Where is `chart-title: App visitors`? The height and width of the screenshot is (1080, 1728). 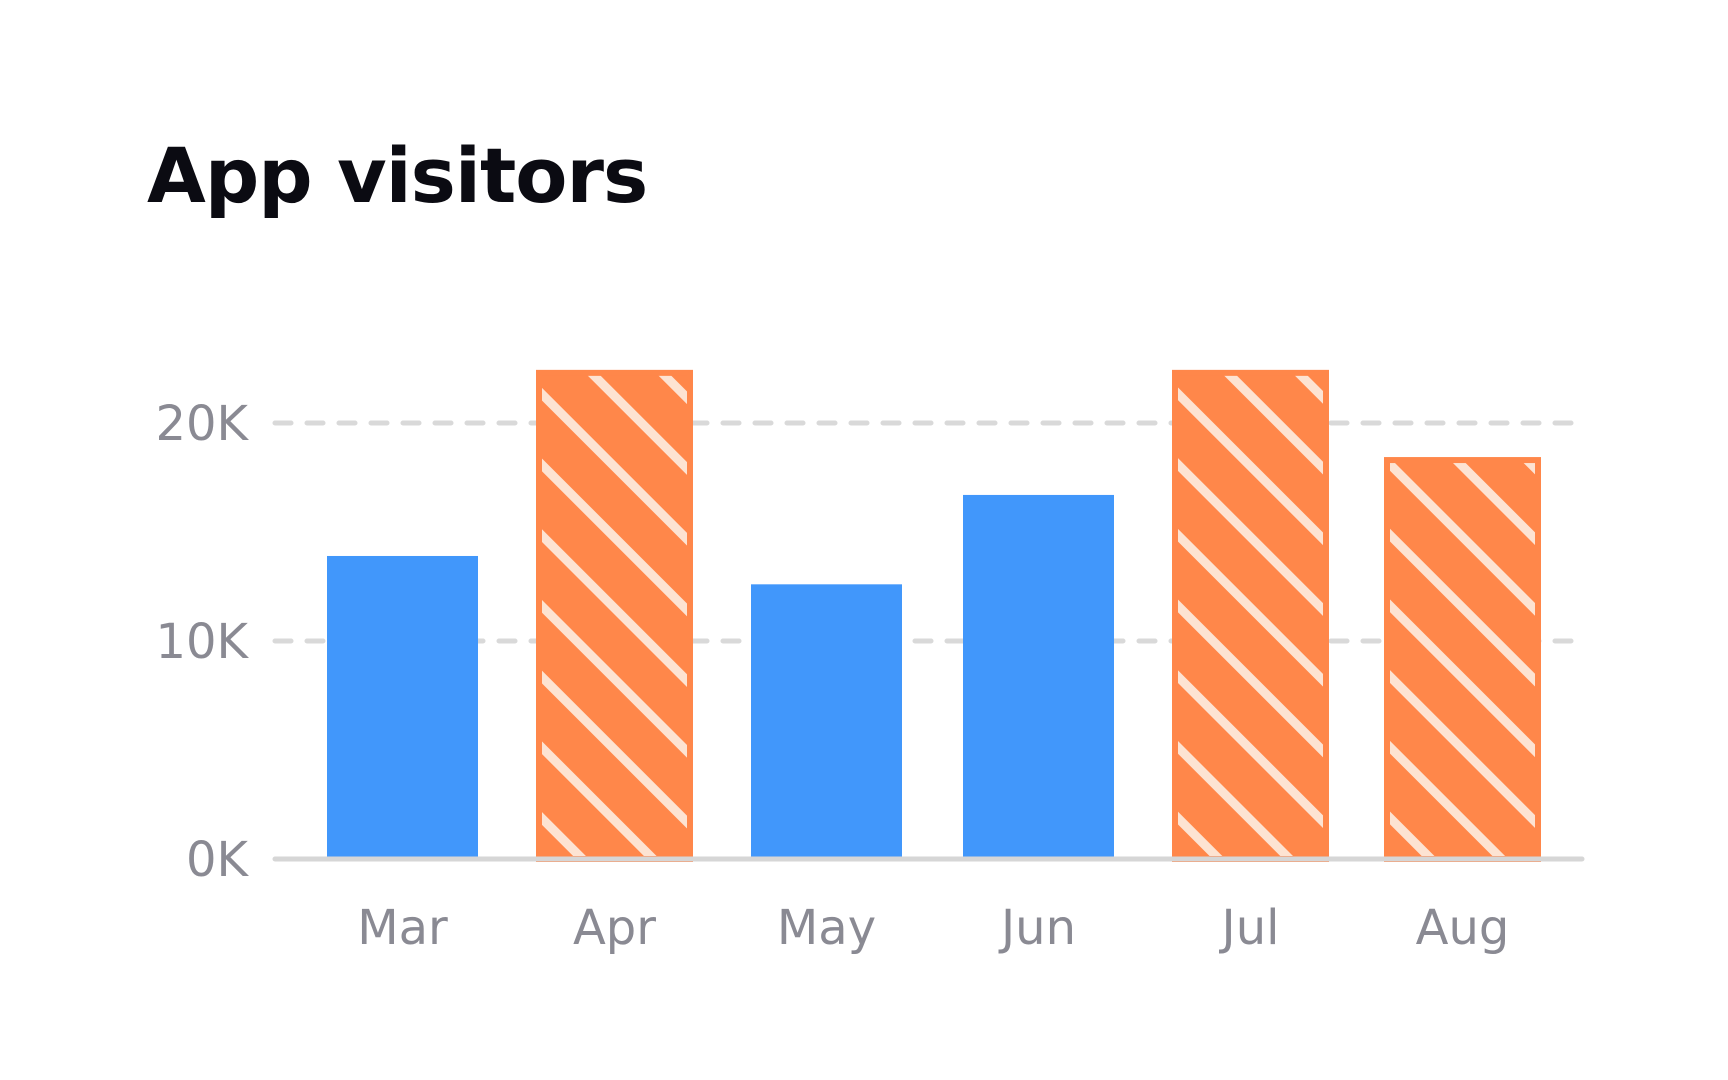 chart-title: App visitors is located at coordinates (397, 175).